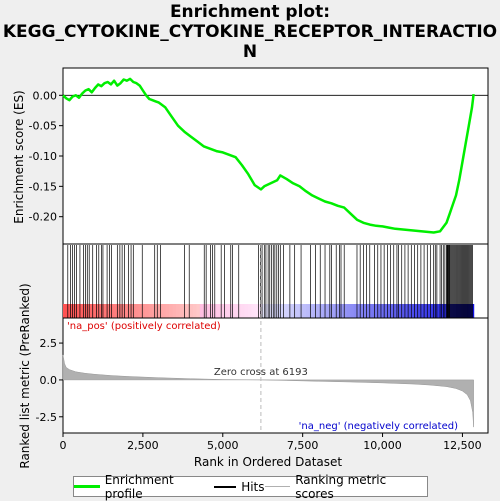 The height and width of the screenshot is (501, 500). What do you see at coordinates (382, 445) in the screenshot?
I see `x-tick-label: 10,000` at bounding box center [382, 445].